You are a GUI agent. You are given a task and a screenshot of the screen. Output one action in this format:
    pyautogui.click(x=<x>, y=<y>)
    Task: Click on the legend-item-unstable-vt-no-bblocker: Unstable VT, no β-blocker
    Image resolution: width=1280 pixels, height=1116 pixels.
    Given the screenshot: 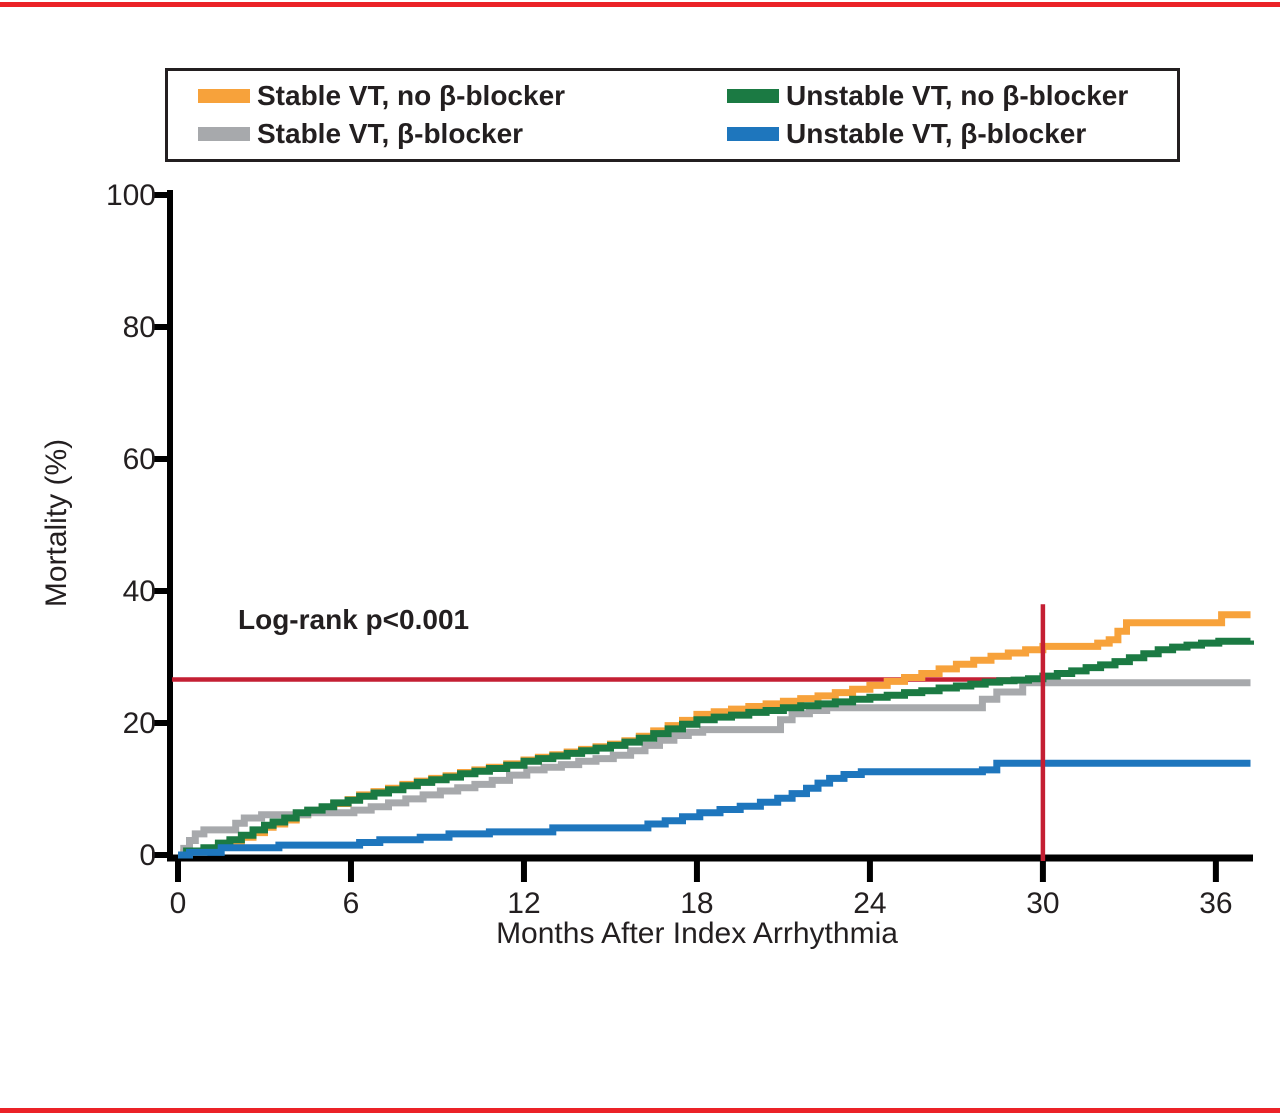 What is the action you would take?
    pyautogui.click(x=952, y=96)
    